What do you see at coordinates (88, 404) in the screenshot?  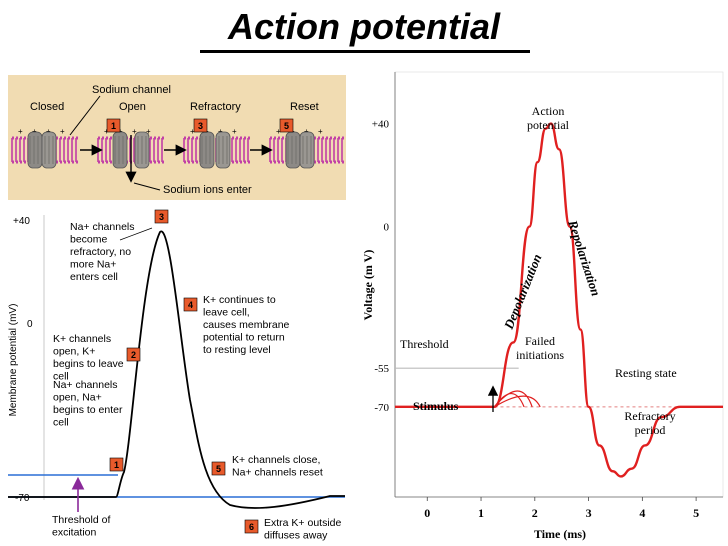 I see `annotation-na-open: Na+ channels open, Na+ begins to enter cell` at bounding box center [88, 404].